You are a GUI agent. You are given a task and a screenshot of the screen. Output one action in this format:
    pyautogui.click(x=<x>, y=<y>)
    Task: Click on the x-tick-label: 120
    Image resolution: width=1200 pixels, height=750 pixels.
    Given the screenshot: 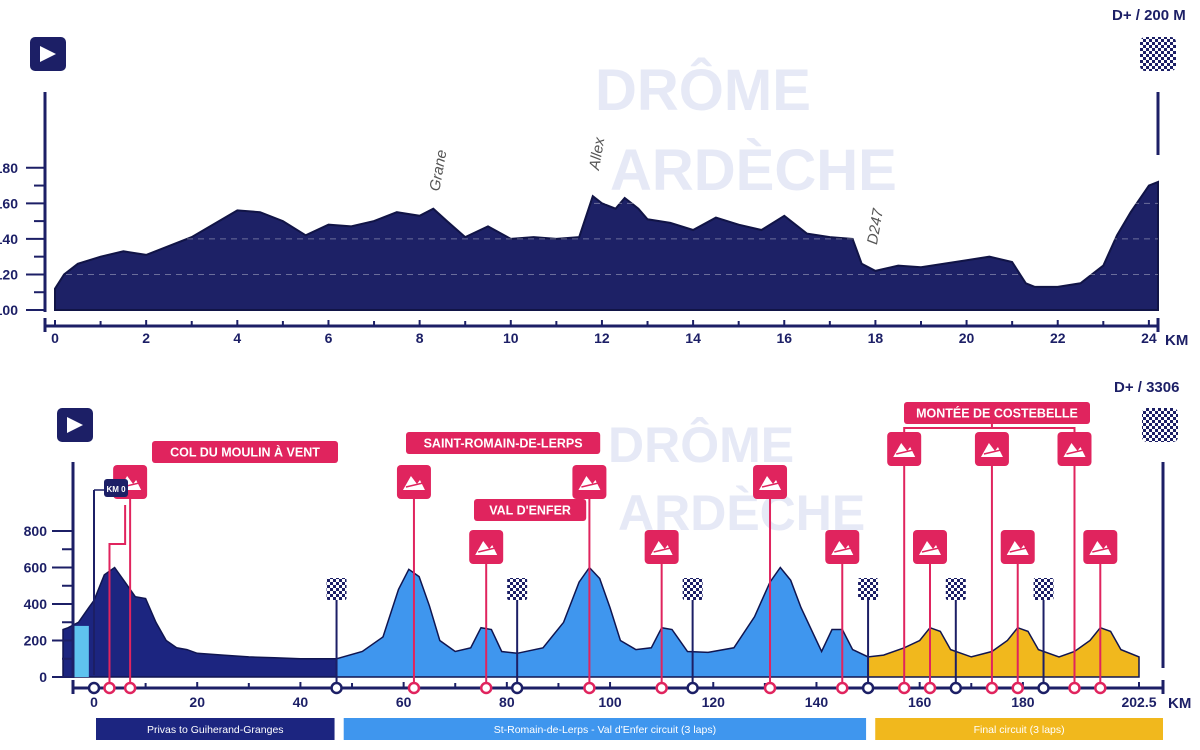 What is the action you would take?
    pyautogui.click(x=714, y=702)
    